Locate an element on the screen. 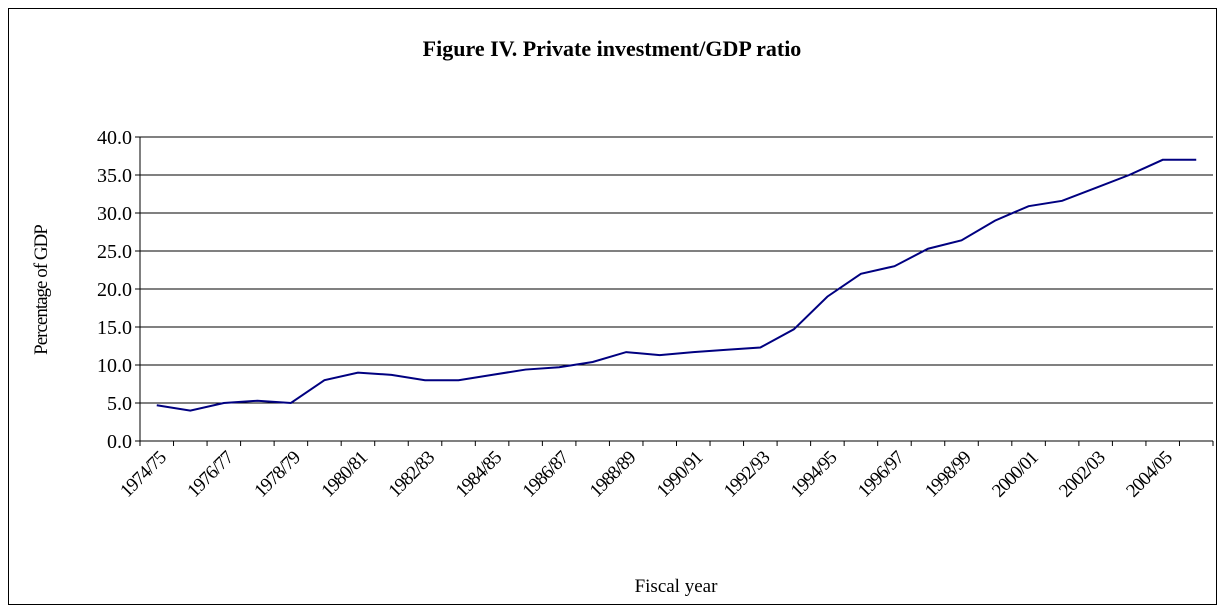 The image size is (1225, 613). y-tick-label: 30.0 is located at coordinates (114, 214).